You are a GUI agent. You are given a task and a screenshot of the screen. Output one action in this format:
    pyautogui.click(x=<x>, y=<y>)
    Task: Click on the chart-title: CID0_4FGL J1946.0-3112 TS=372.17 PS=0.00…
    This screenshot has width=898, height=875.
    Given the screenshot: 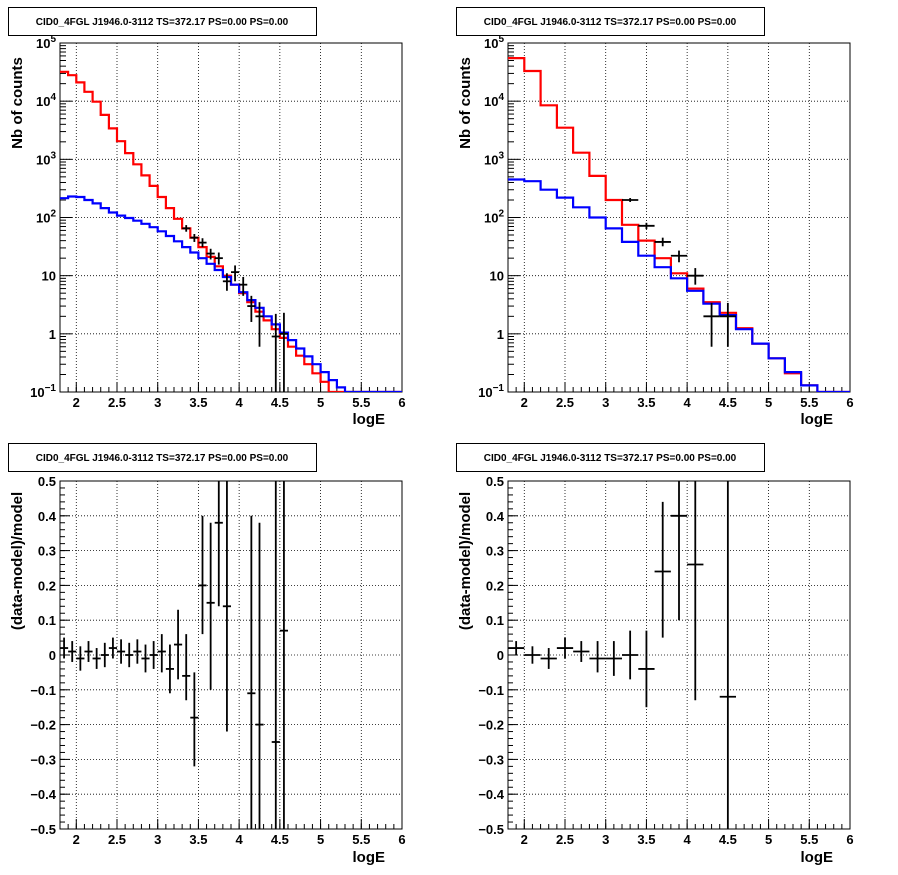 What is the action you would take?
    pyautogui.click(x=162, y=22)
    